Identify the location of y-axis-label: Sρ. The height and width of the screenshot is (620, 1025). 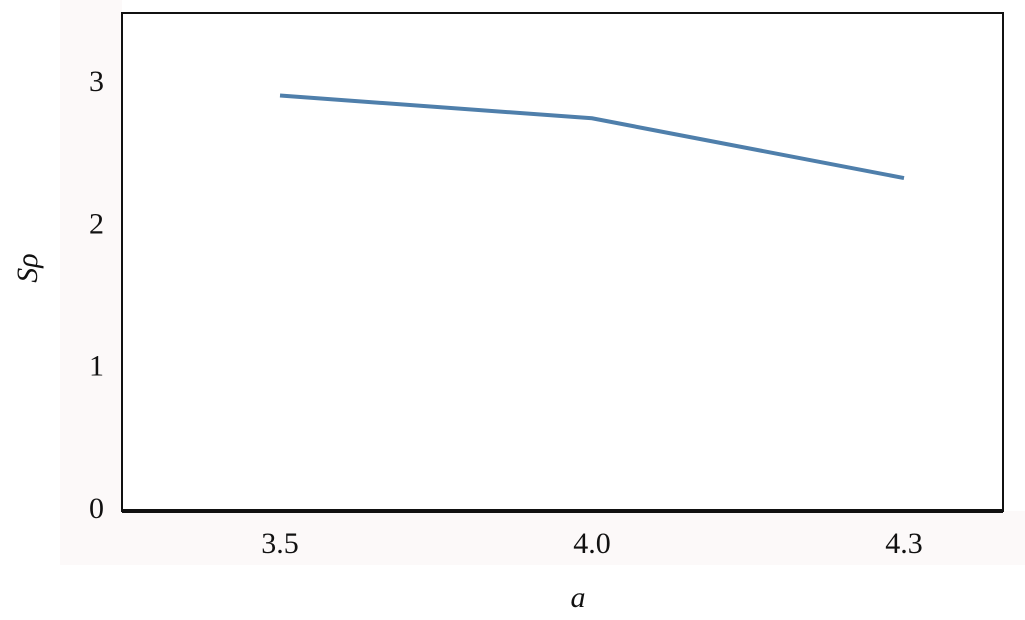
(27, 267).